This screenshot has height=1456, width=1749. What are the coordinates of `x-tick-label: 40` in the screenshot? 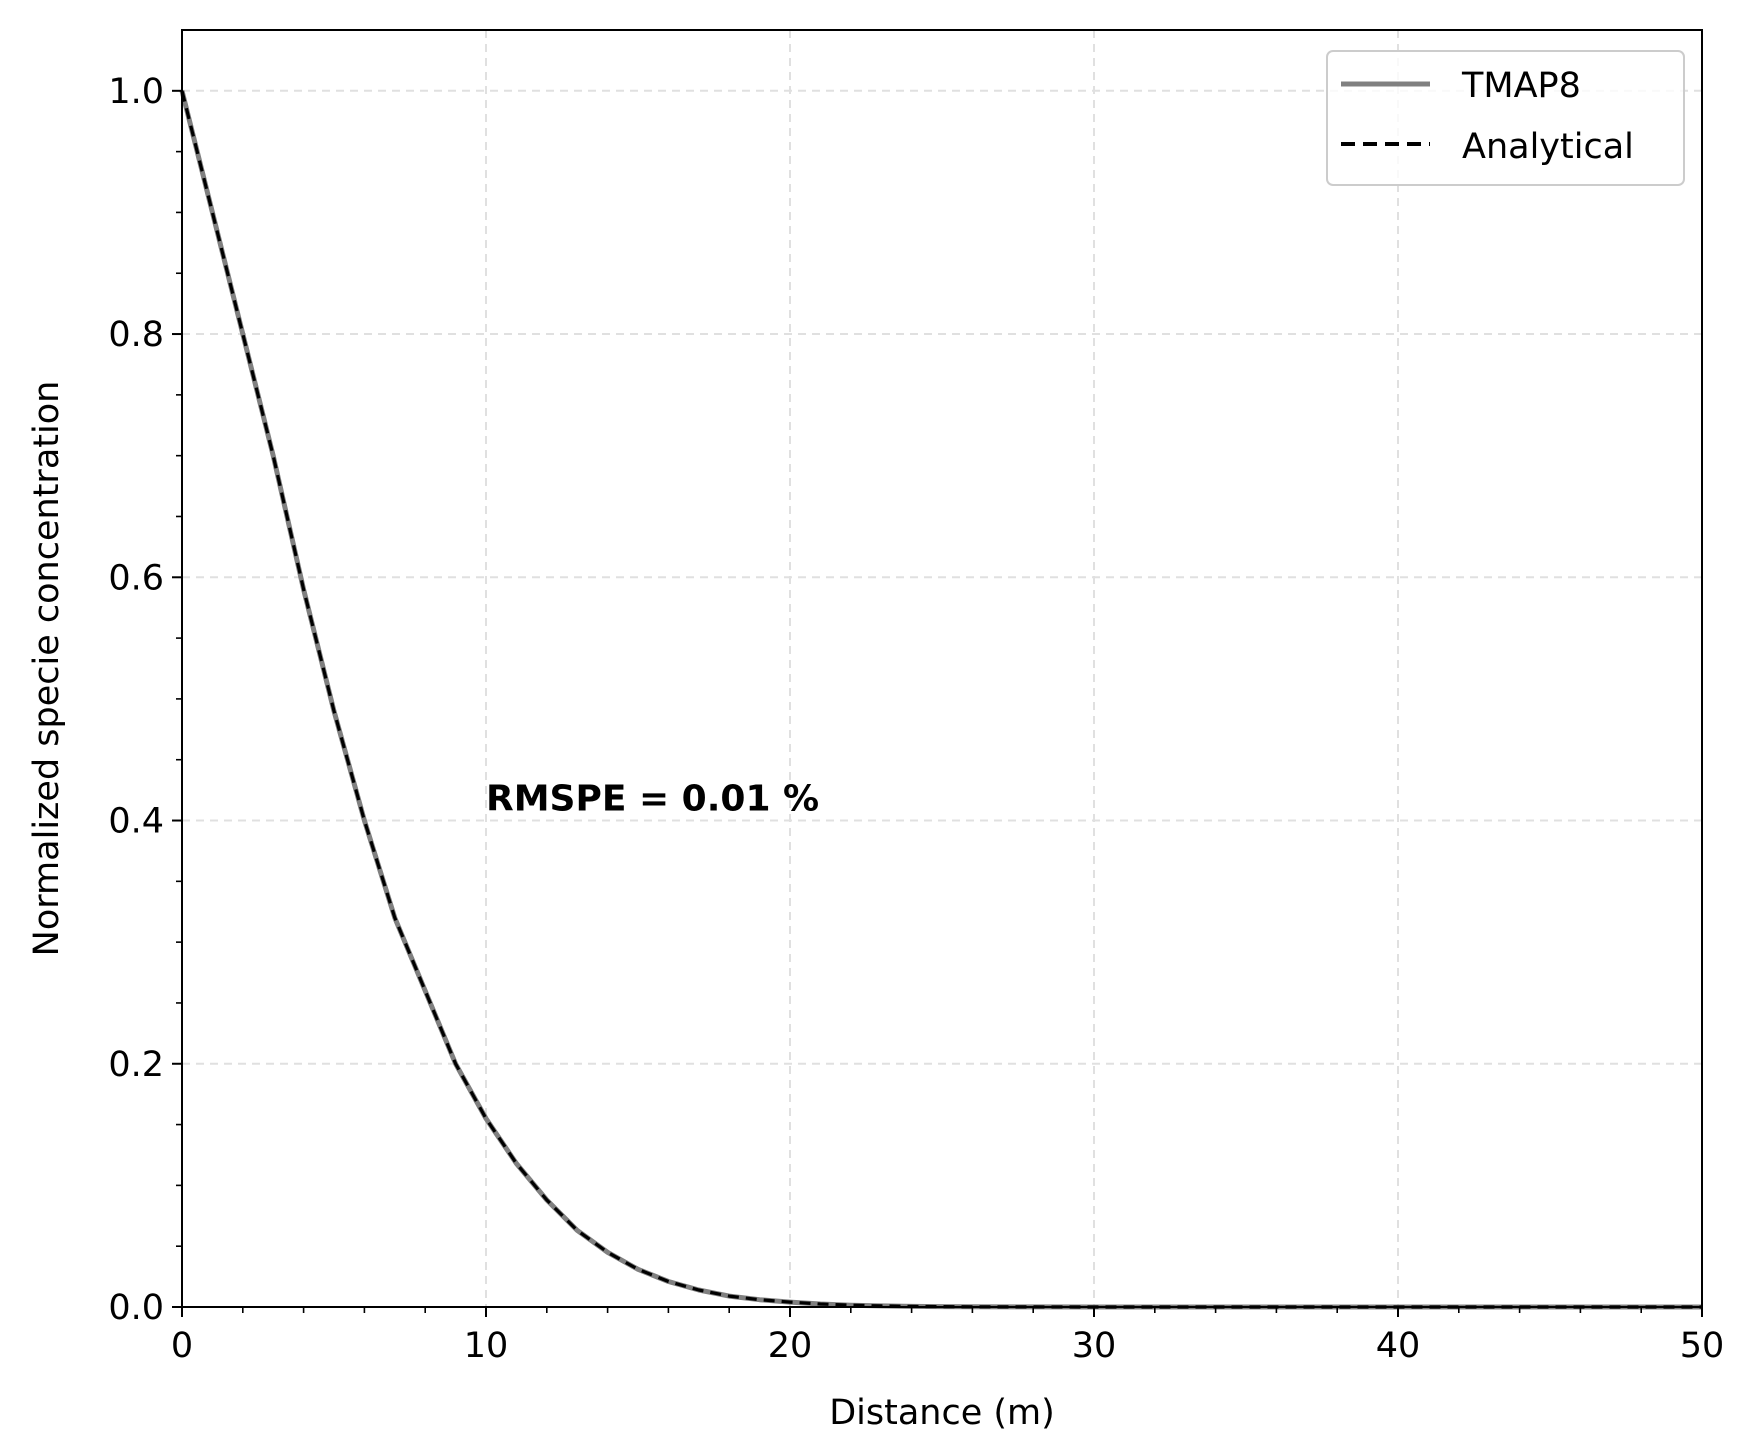 It's located at (1398, 1346).